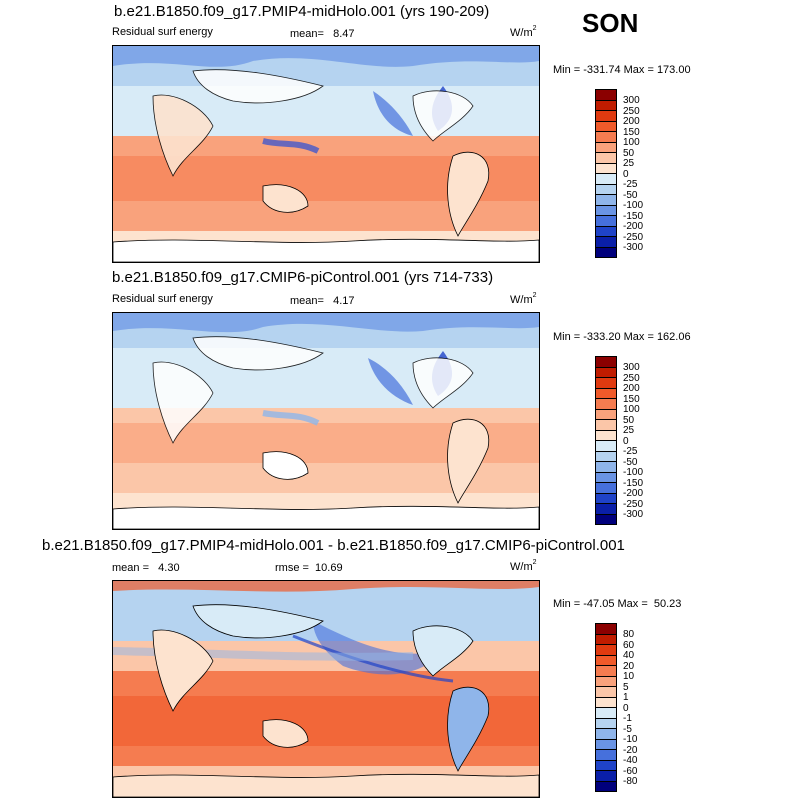 This screenshot has width=800, height=800. Describe the element at coordinates (629, 163) in the screenshot. I see `panel-1-colorbar-tick: 25` at that location.